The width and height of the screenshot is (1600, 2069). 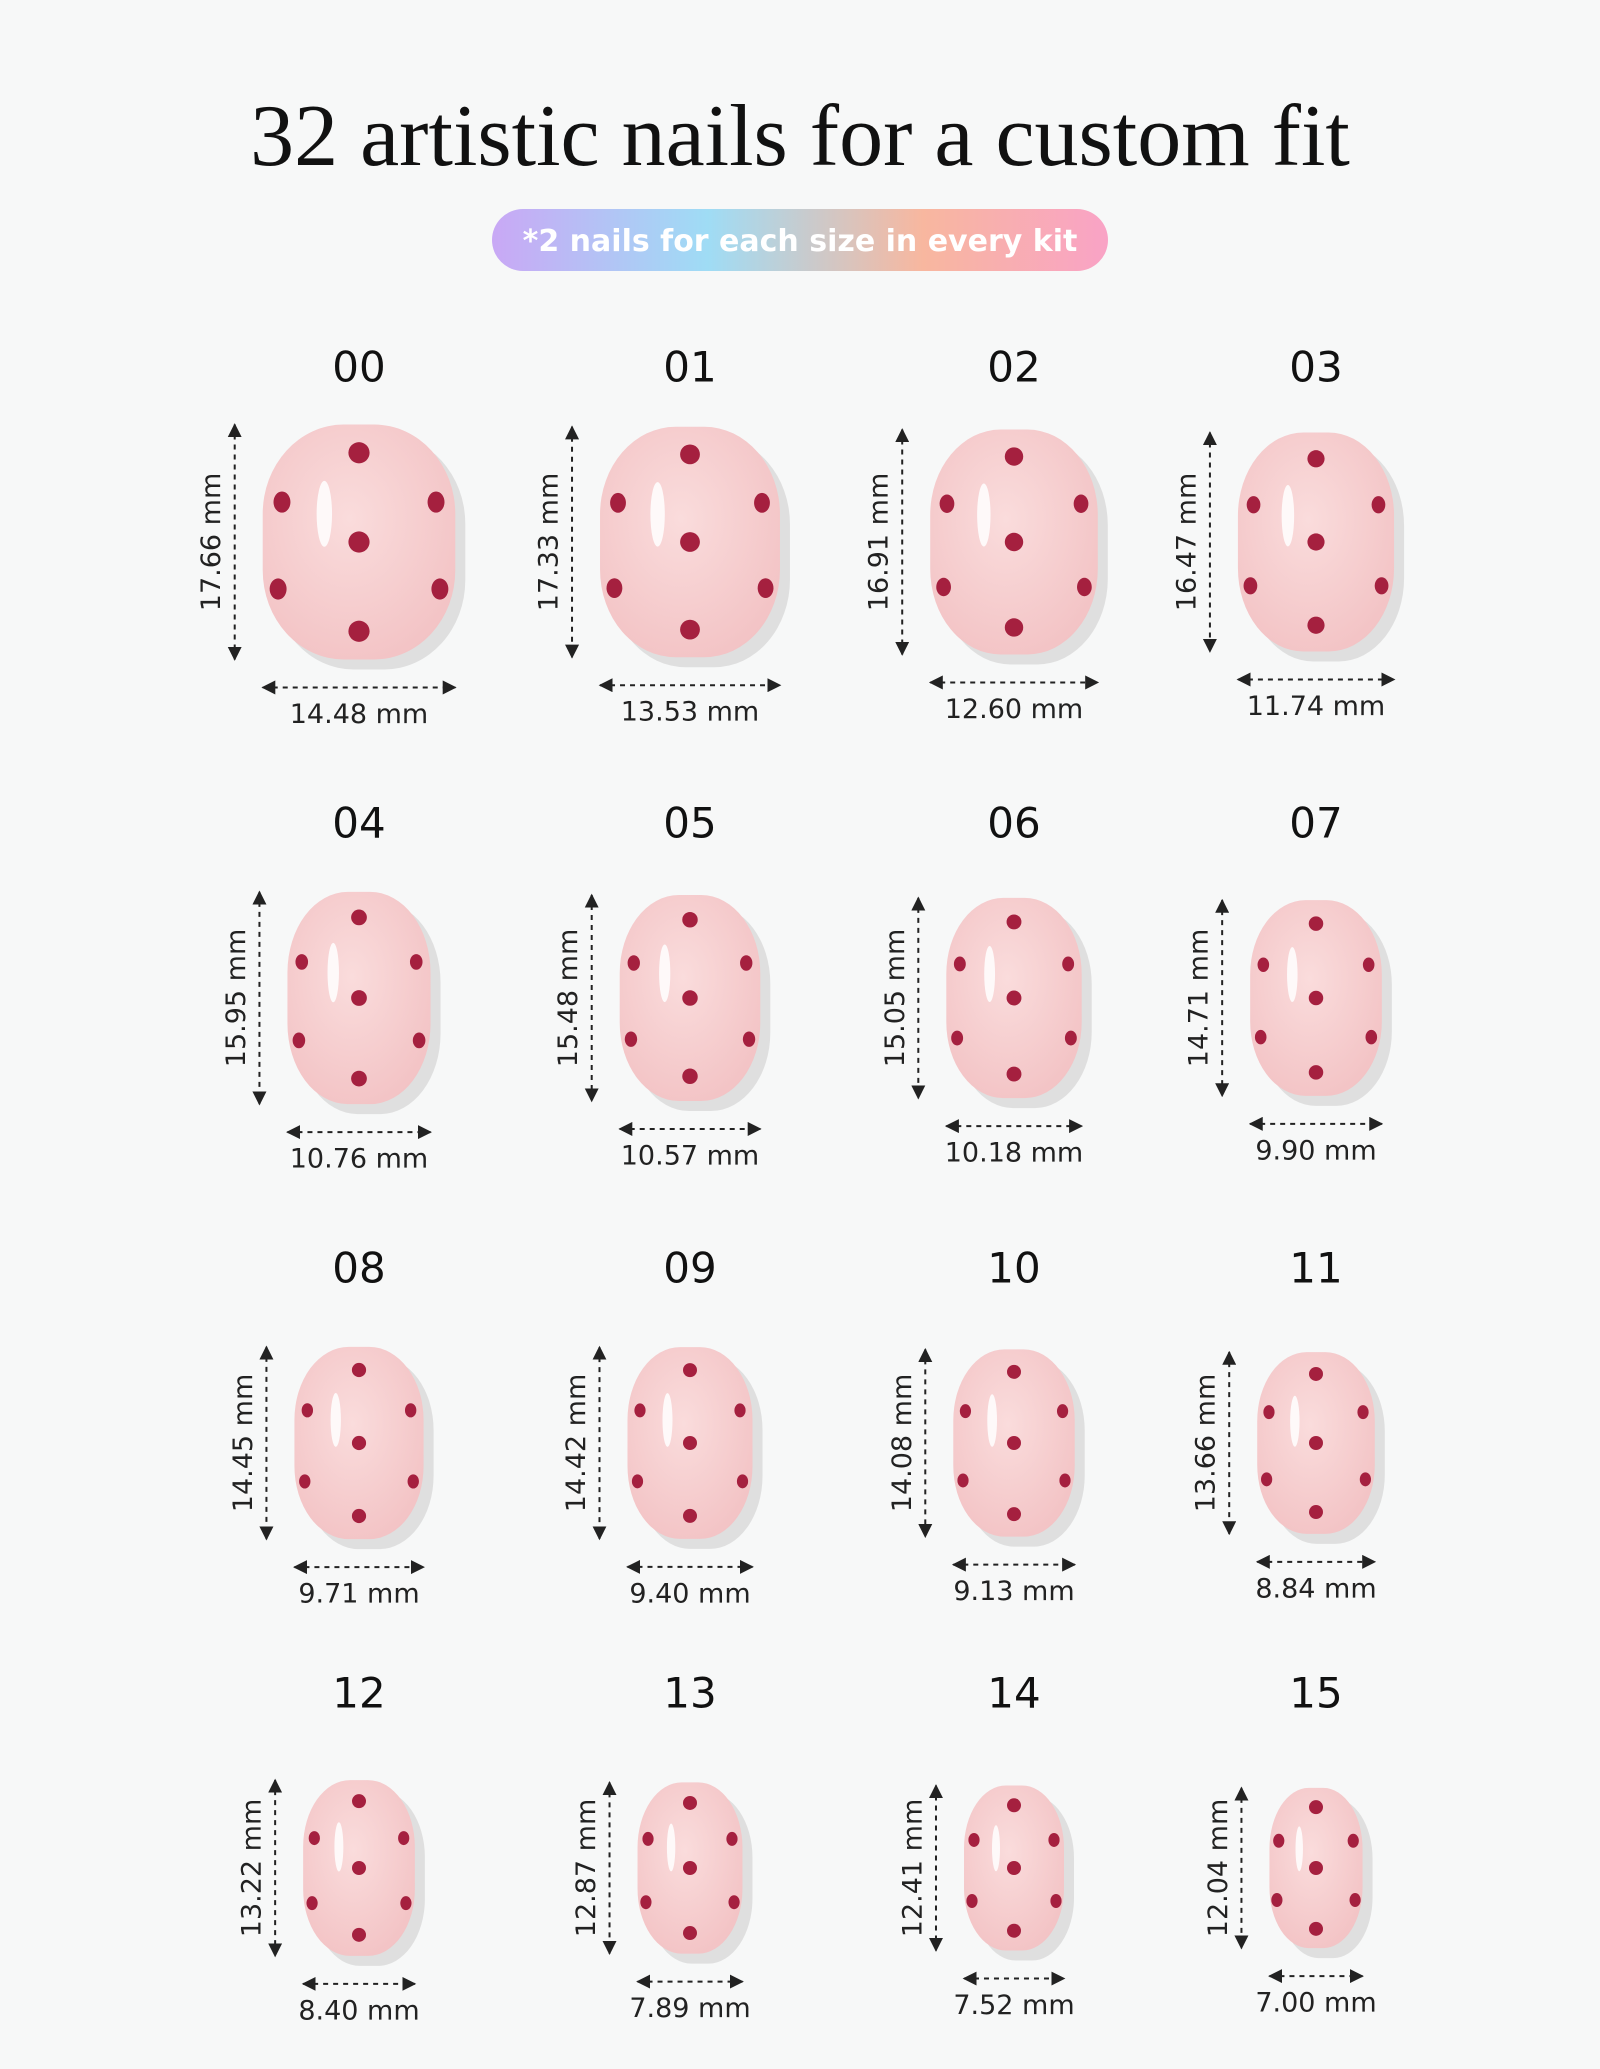 I want to click on height-label: 14.71 mm, so click(x=1199, y=998).